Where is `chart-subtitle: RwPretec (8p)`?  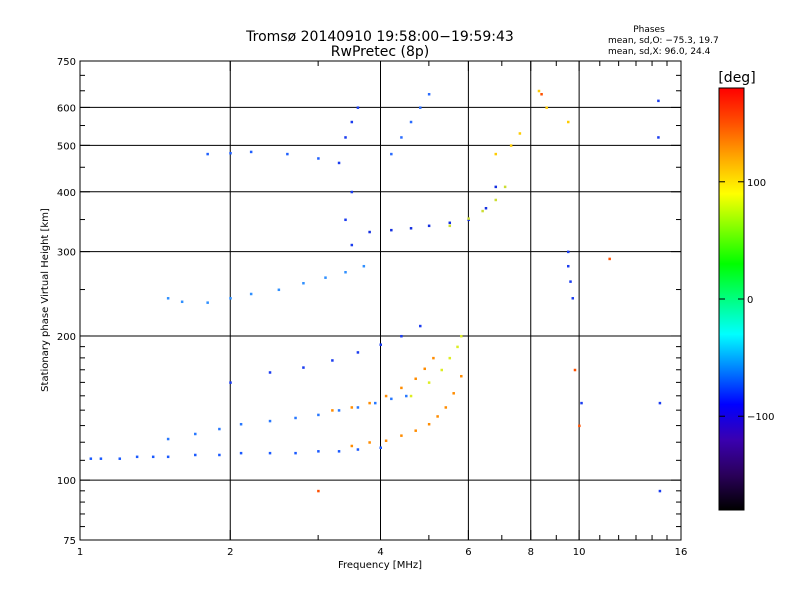
chart-subtitle: RwPretec (8p) is located at coordinates (380, 52).